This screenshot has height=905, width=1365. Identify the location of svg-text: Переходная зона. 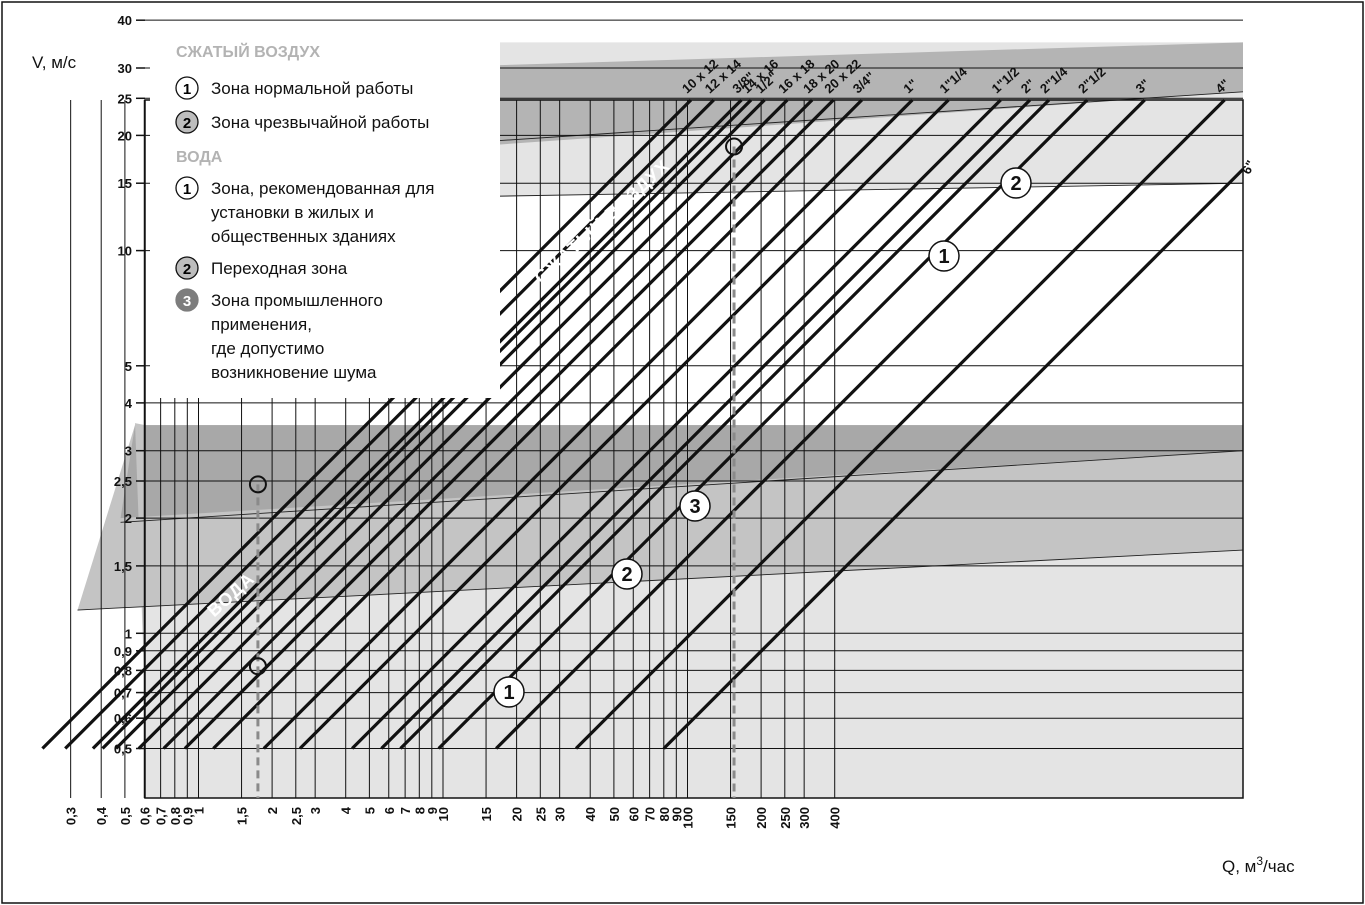
(279, 268).